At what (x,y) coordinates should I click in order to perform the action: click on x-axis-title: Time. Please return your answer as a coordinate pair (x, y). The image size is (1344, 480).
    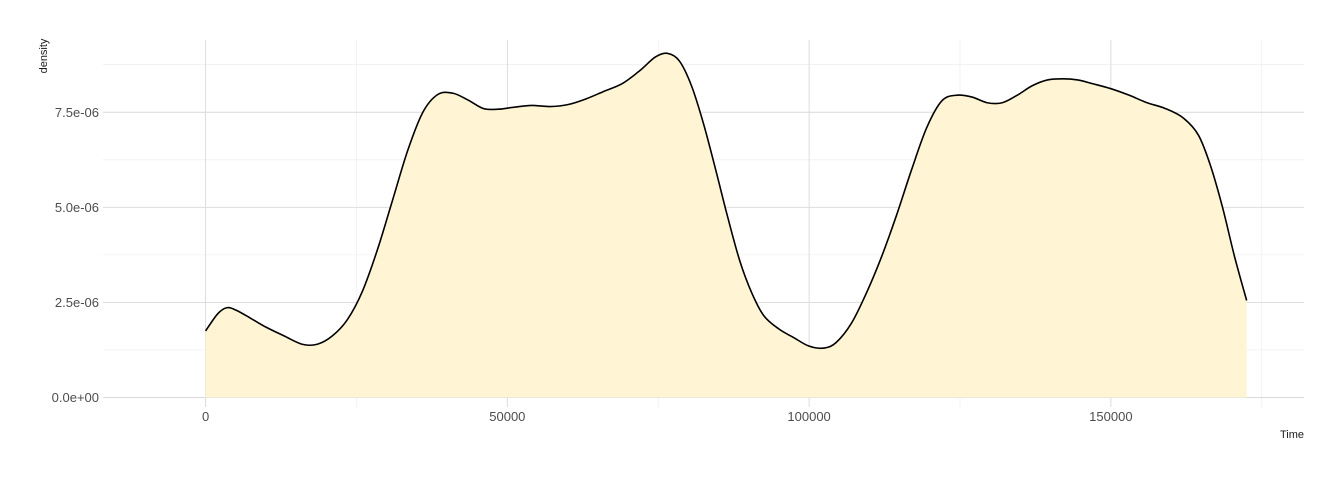
    Looking at the image, I should click on (1292, 435).